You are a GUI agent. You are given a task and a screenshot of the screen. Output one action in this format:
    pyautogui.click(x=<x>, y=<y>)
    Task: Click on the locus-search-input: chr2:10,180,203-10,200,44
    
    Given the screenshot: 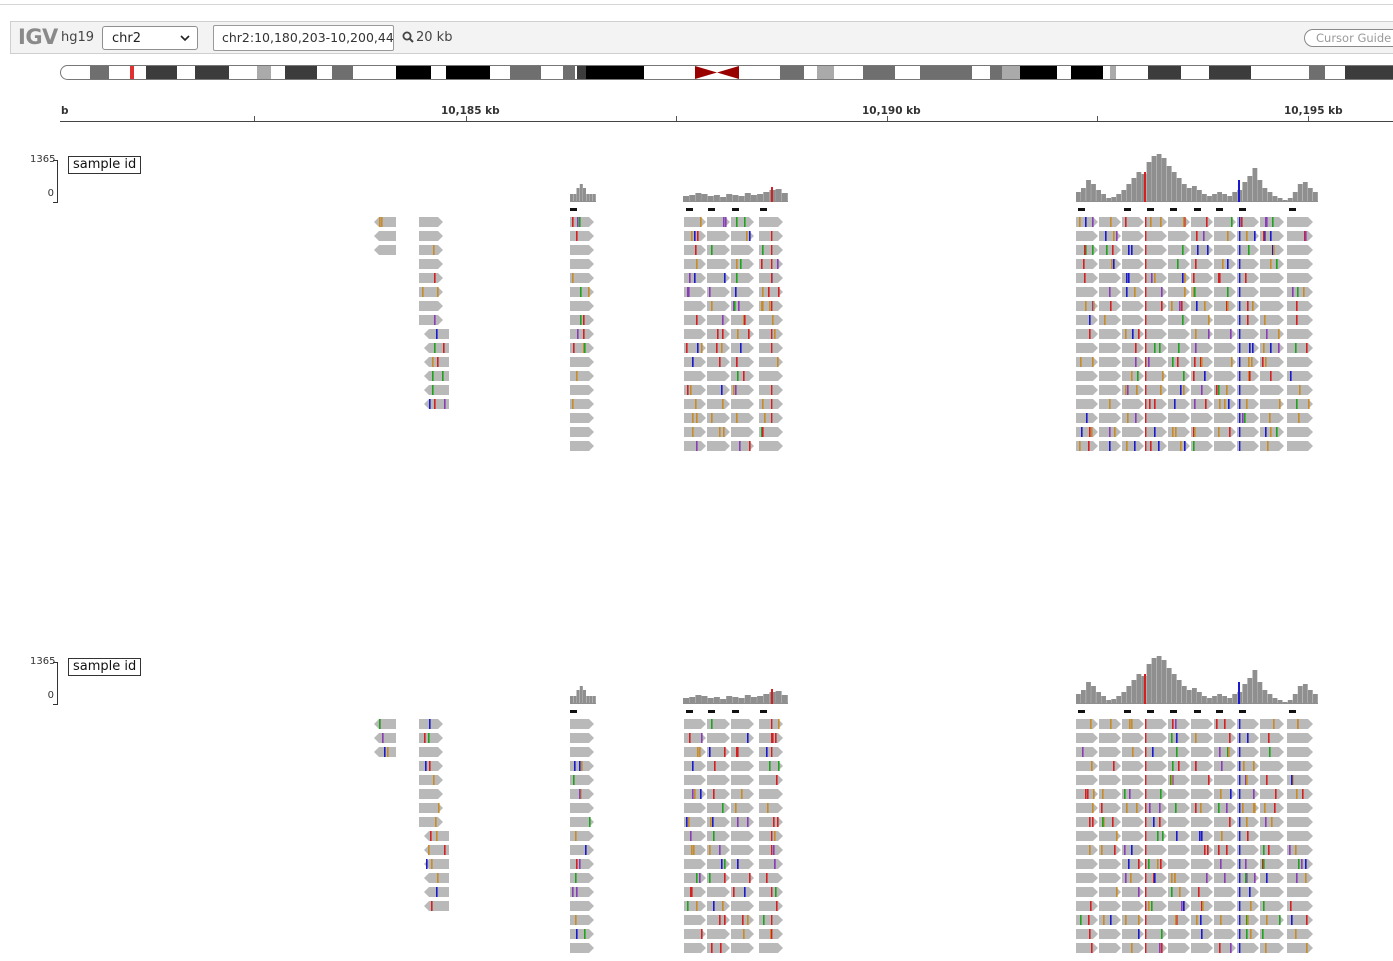 What is the action you would take?
    pyautogui.click(x=303, y=38)
    